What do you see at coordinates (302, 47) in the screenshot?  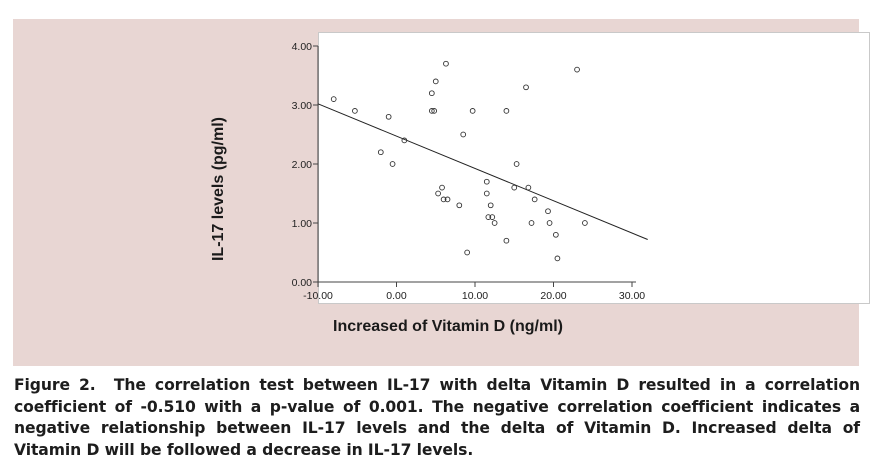 I see `y-tick-label: 4.00` at bounding box center [302, 47].